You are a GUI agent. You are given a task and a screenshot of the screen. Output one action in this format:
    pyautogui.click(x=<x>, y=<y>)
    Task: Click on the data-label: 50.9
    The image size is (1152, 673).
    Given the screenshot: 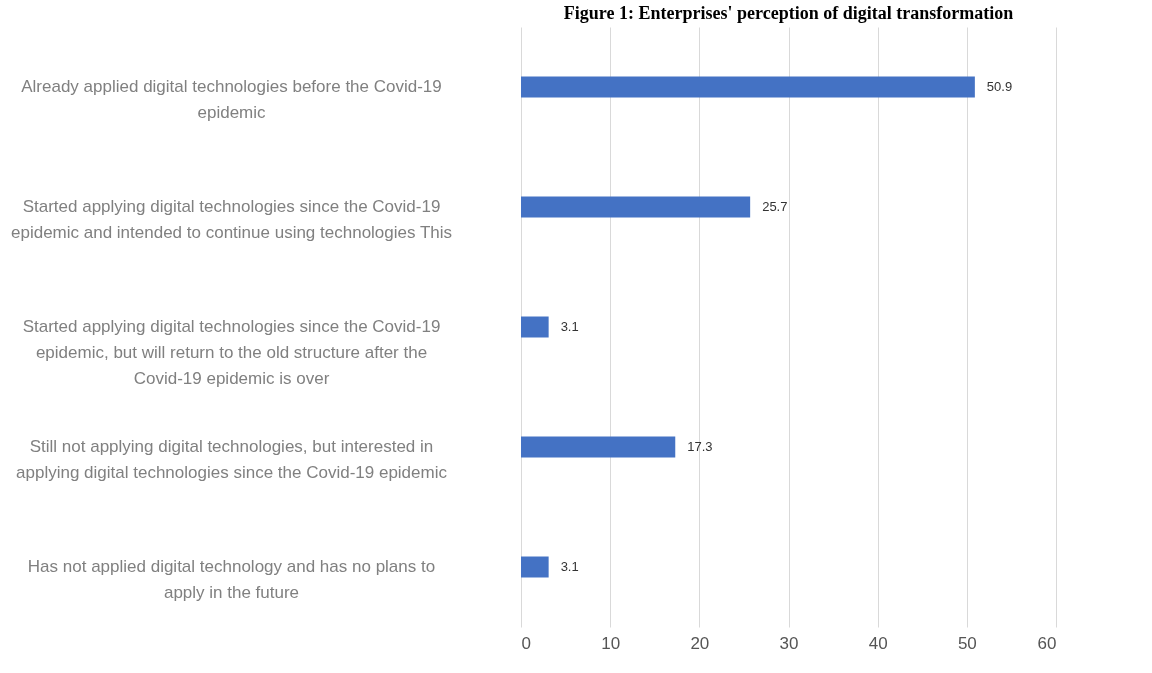 What is the action you would take?
    pyautogui.click(x=999, y=86)
    